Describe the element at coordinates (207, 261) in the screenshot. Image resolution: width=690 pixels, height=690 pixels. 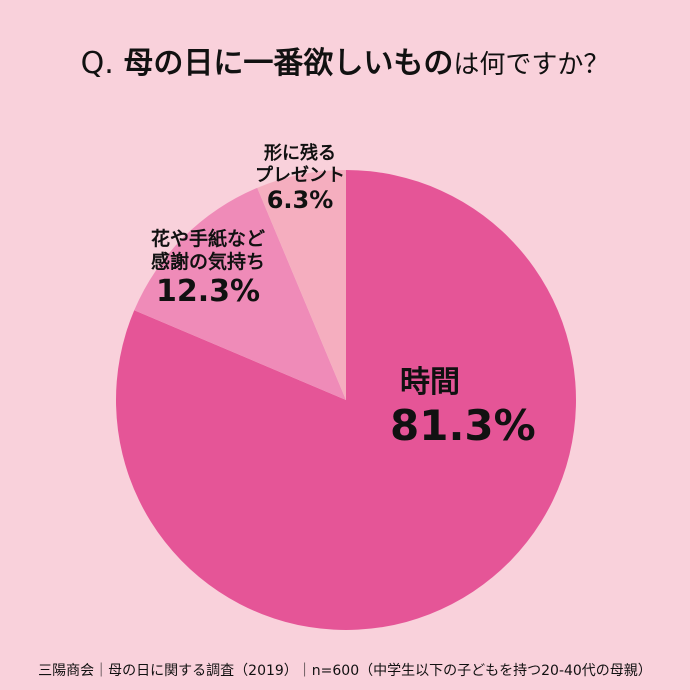
I see `slice-1-name-line2: 感謝の気持ち` at that location.